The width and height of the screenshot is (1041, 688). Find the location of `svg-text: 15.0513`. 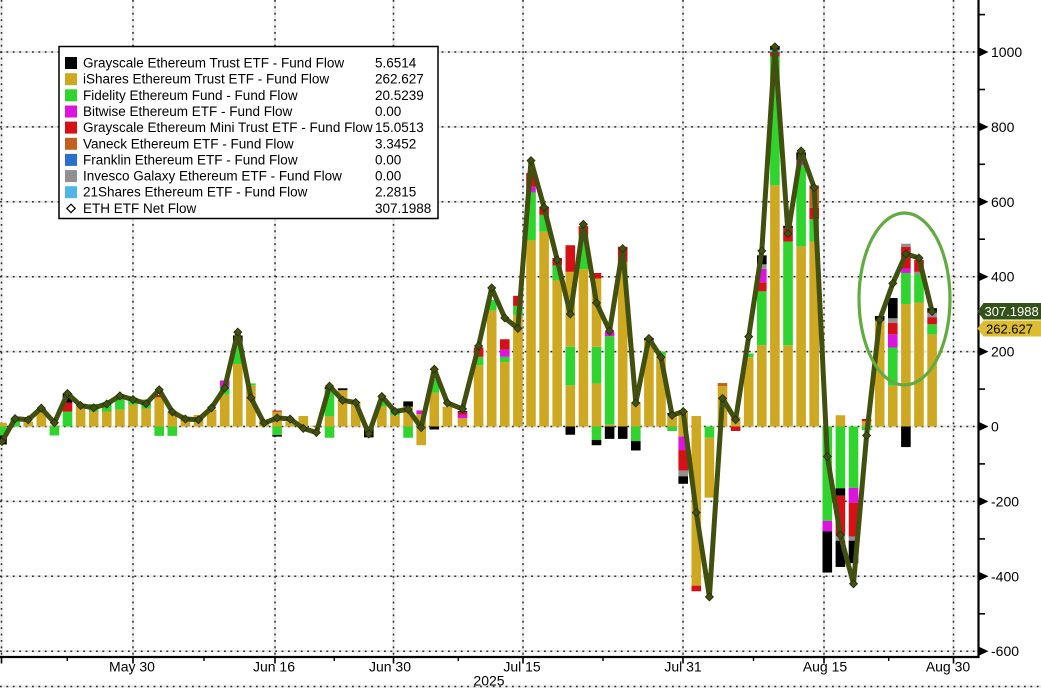

svg-text: 15.0513 is located at coordinates (399, 127).